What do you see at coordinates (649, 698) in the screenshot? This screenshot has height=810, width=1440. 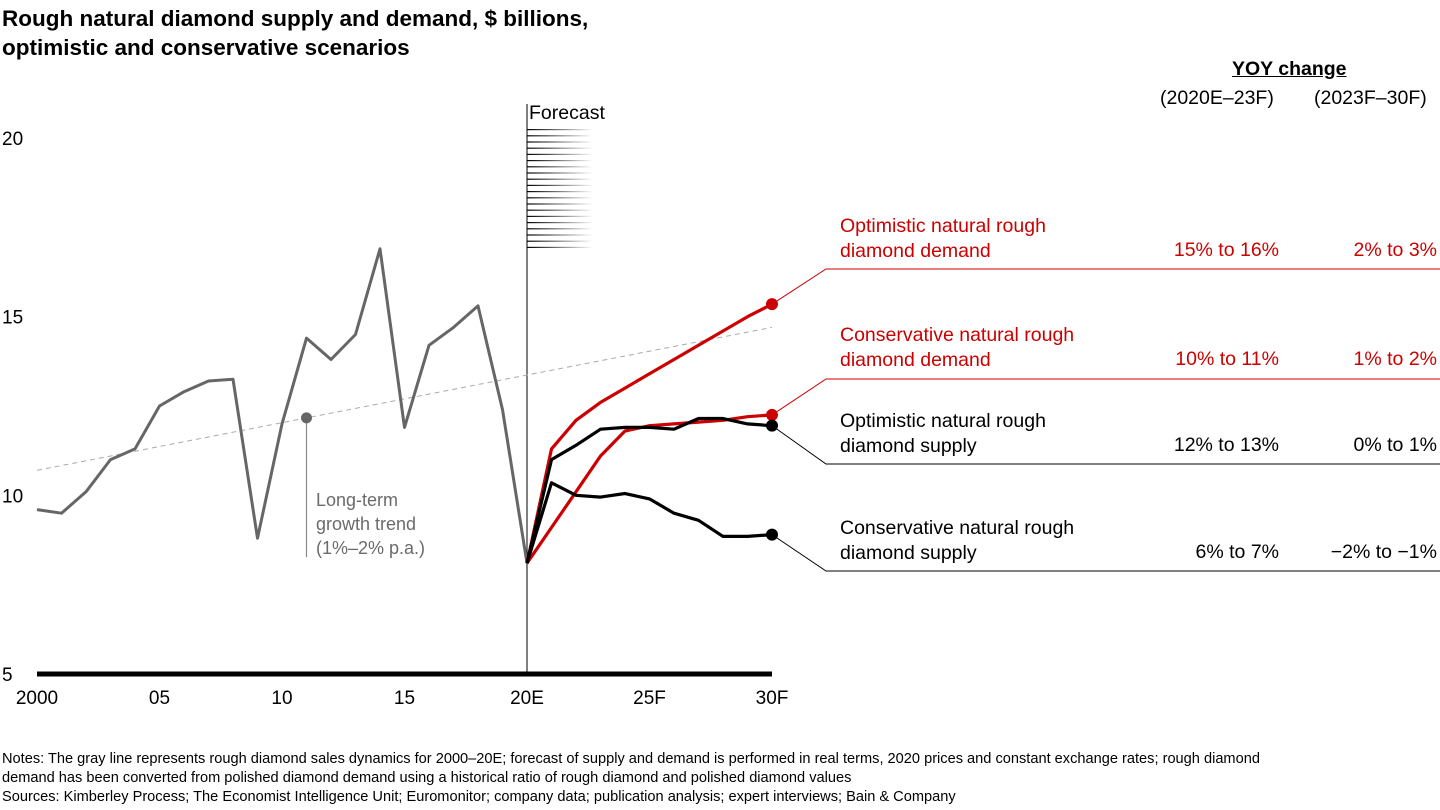 I see `x-tick-label: 25F` at bounding box center [649, 698].